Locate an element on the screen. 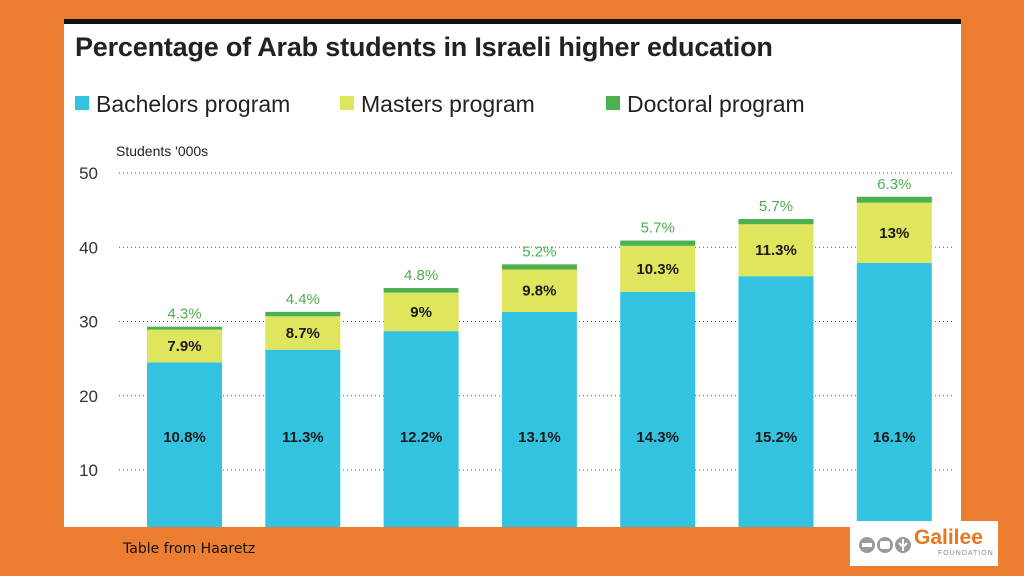 The width and height of the screenshot is (1024, 576). logo-subtitle: FOUNDATION is located at coordinates (966, 553).